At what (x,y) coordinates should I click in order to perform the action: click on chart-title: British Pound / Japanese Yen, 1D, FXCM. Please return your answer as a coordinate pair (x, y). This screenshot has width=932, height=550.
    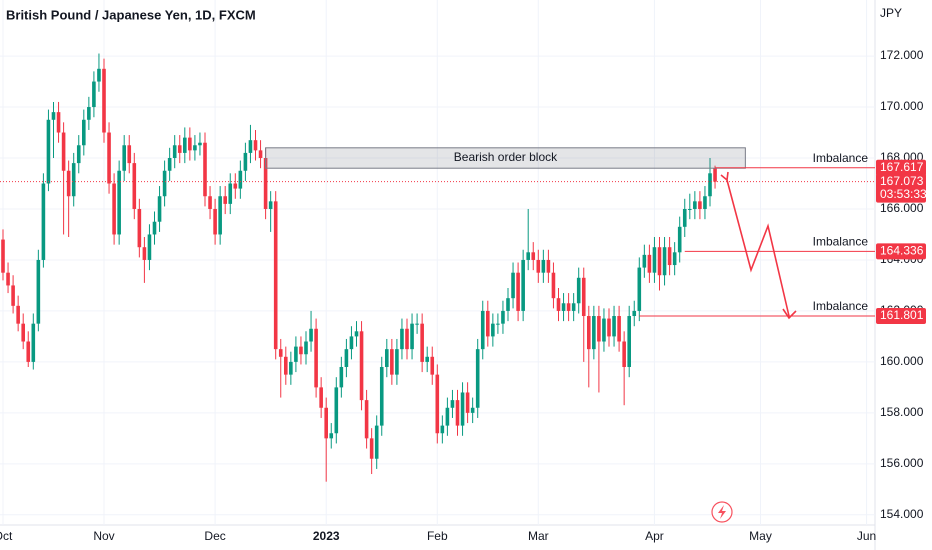
    Looking at the image, I should click on (131, 14).